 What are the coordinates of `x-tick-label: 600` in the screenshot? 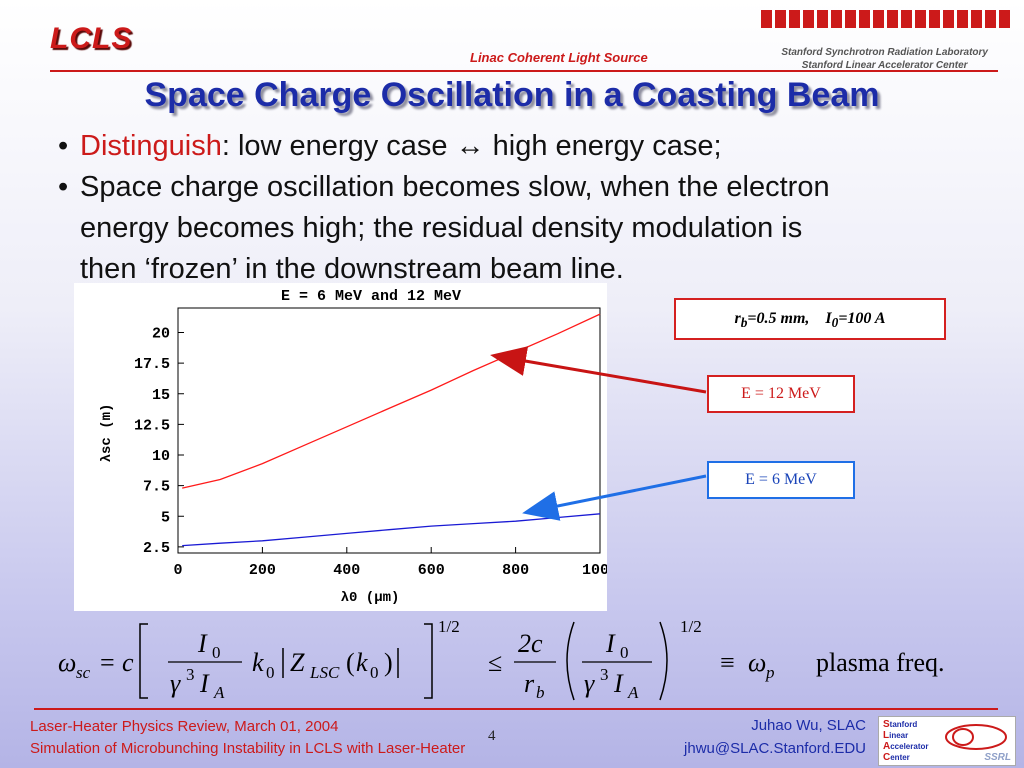 It's located at (431, 570).